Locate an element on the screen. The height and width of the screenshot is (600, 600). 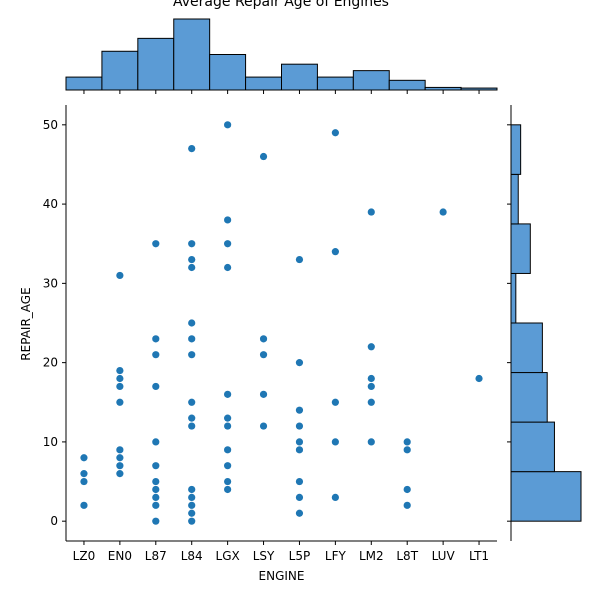
x-tick-label: LM2 is located at coordinates (371, 556).